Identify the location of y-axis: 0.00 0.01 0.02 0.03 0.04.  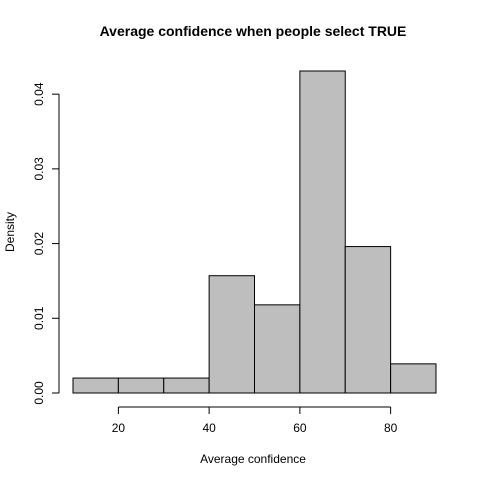
(46, 243).